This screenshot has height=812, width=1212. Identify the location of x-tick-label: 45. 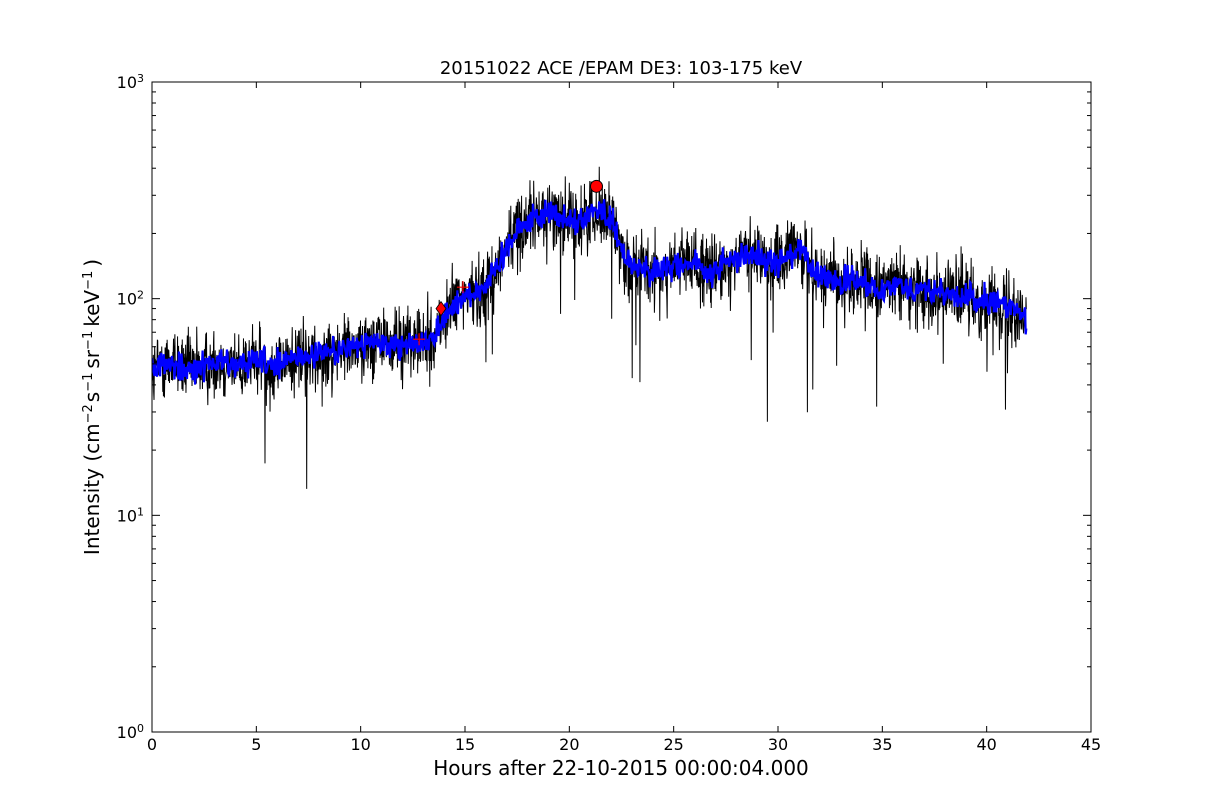
(1091, 744).